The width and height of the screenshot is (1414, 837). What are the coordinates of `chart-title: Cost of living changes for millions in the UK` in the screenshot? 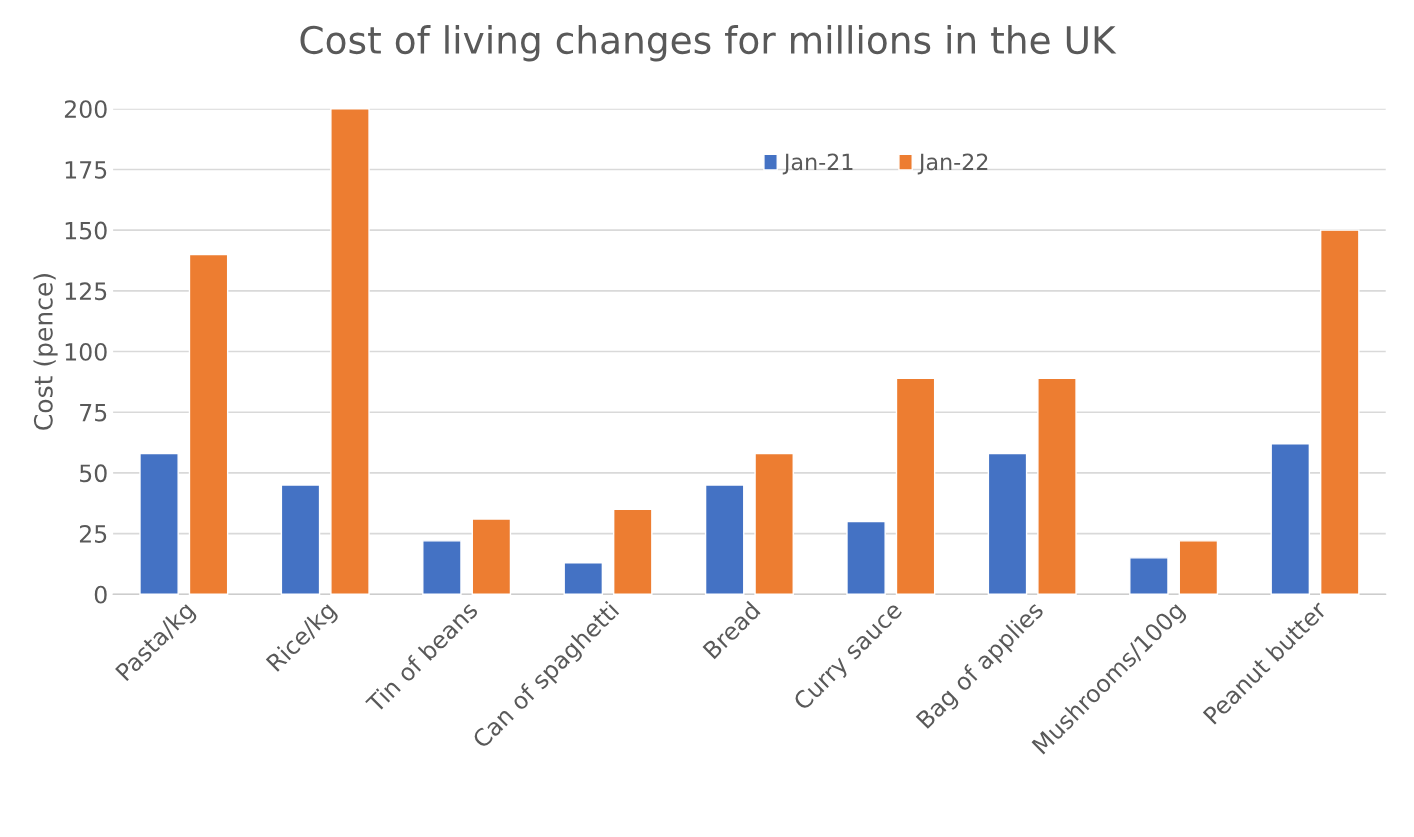 It's located at (708, 43).